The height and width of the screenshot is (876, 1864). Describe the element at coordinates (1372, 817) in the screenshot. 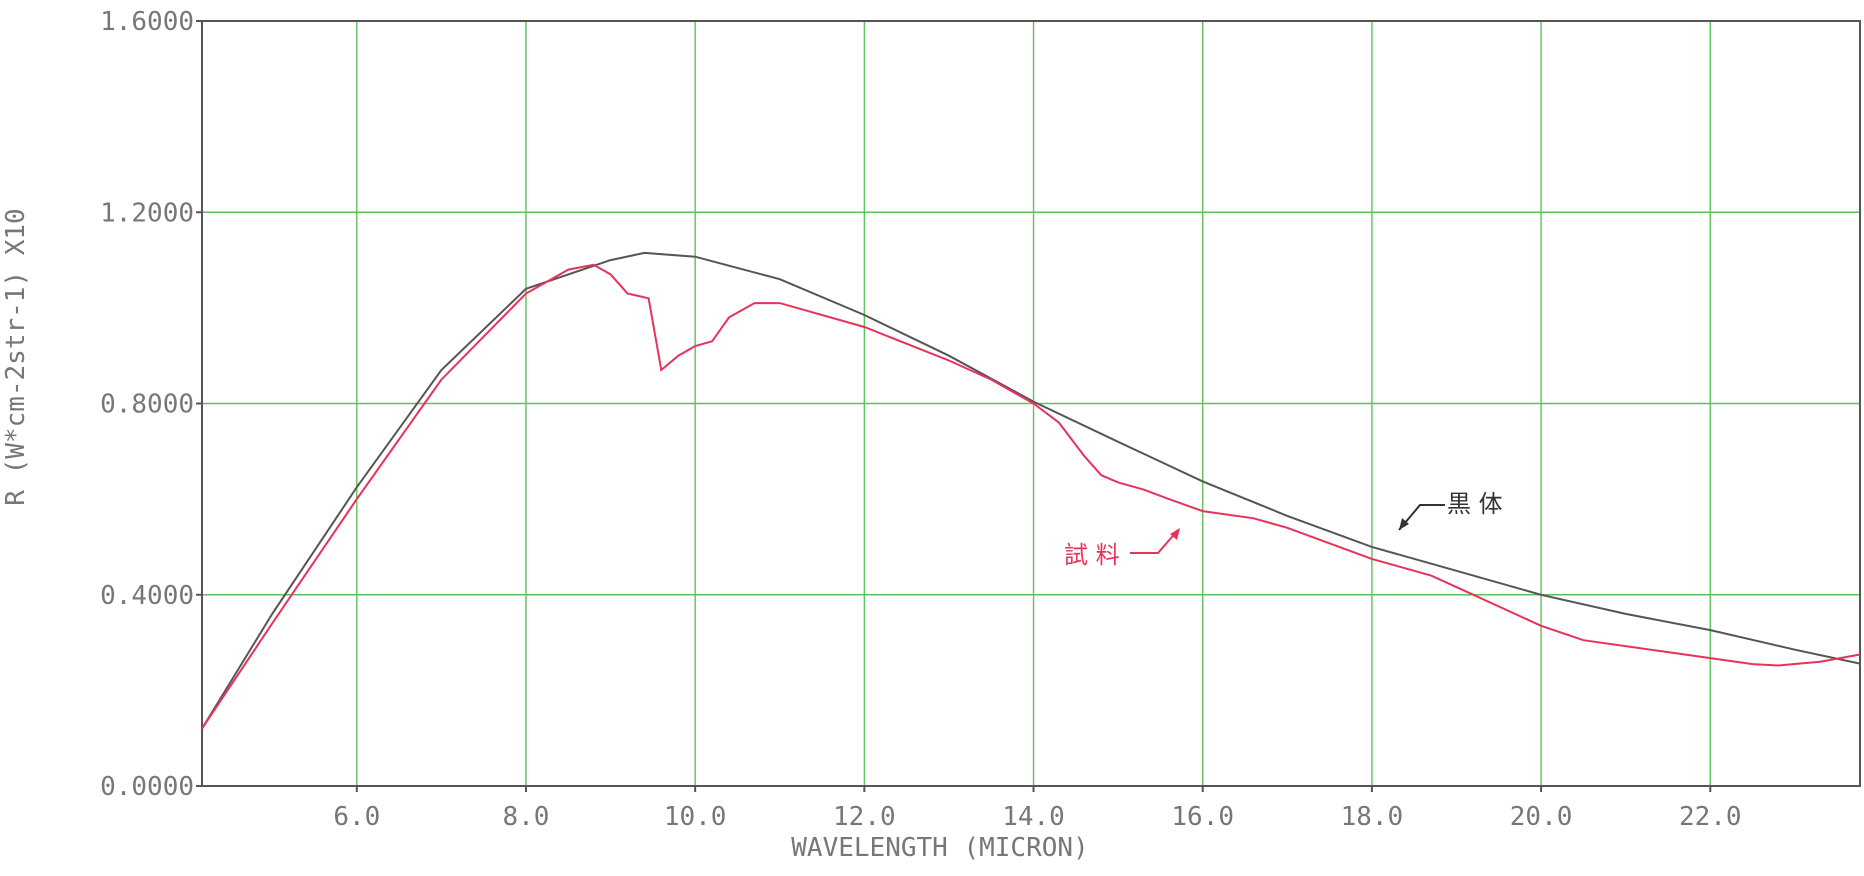

I see `x-tick-label: 18.0` at that location.